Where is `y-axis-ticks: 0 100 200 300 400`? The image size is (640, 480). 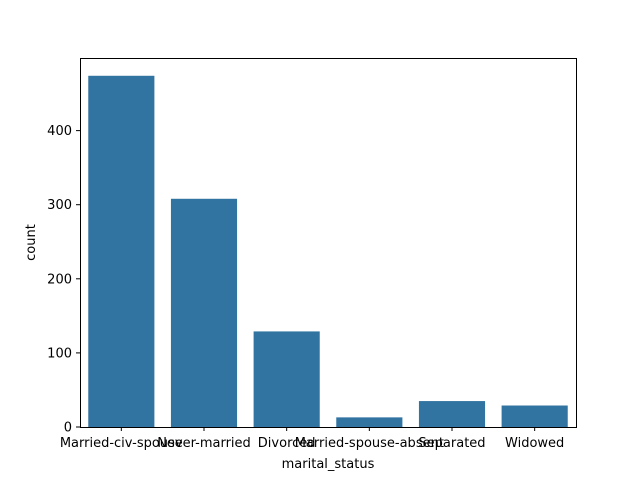
y-axis-ticks: 0 100 200 300 400 is located at coordinates (63, 280).